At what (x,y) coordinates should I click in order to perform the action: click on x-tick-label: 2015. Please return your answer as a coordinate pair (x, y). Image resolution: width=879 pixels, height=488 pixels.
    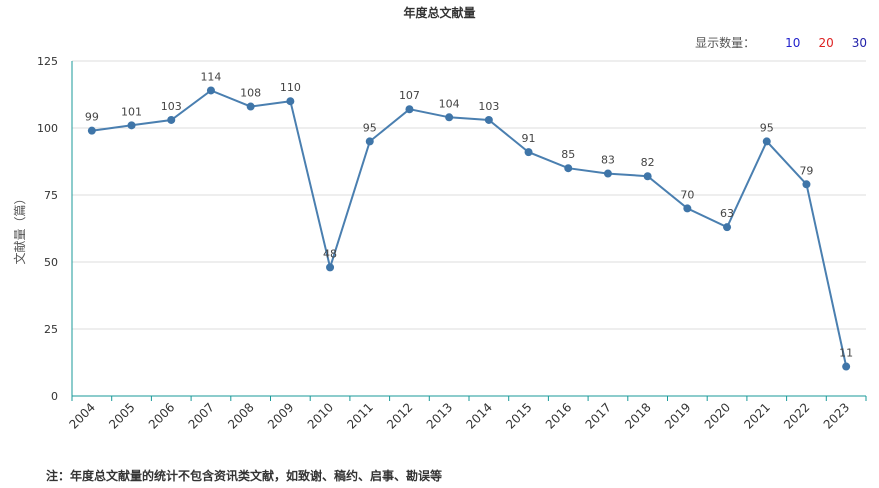
    Looking at the image, I should click on (518, 415).